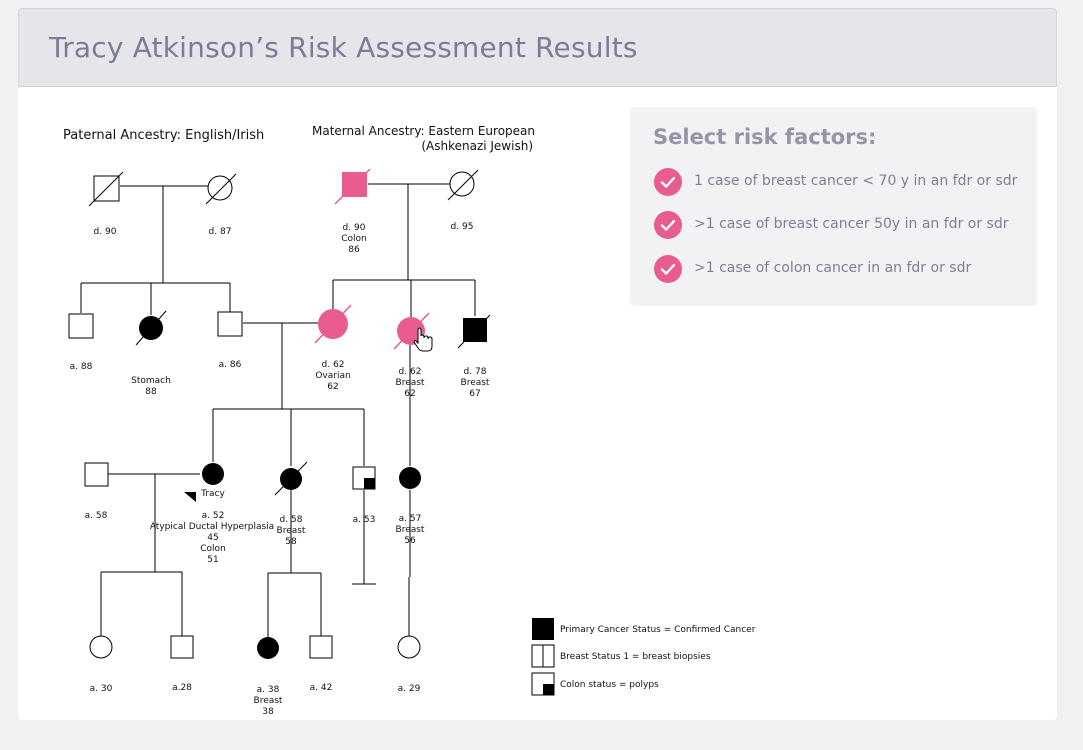 Image resolution: width=1083 pixels, height=750 pixels. Describe the element at coordinates (268, 690) in the screenshot. I see `niece-label-1: a. 38` at that location.